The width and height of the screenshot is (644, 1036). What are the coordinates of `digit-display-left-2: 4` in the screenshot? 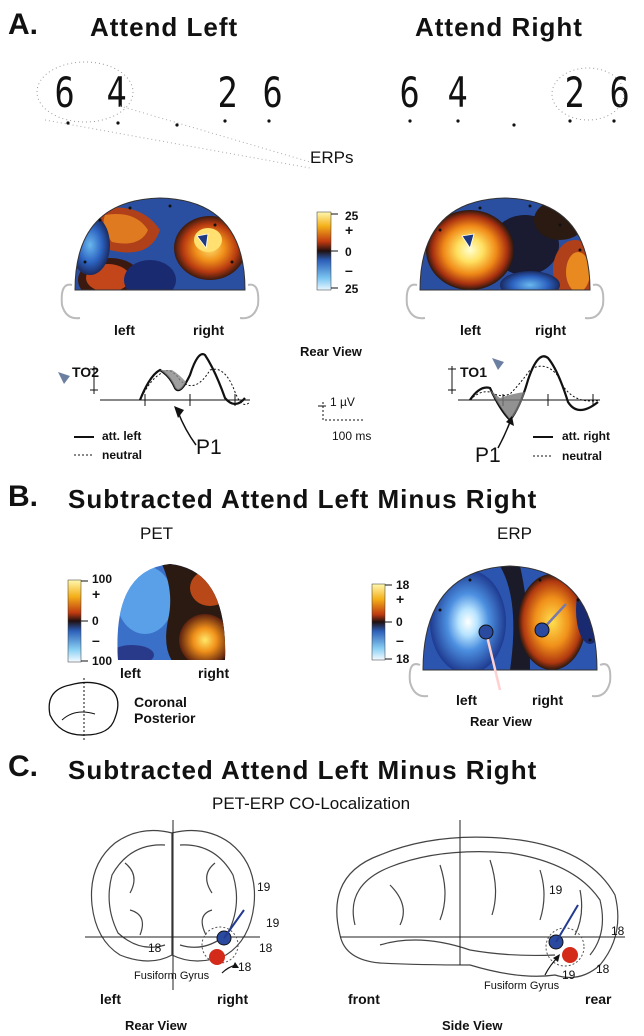 It's located at (116, 92).